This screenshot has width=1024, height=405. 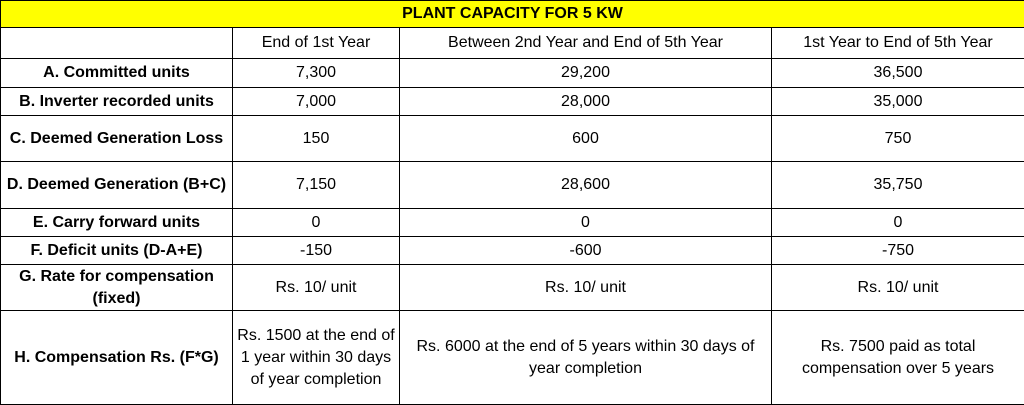 What do you see at coordinates (586, 251) in the screenshot?
I see `table-cell: -600` at bounding box center [586, 251].